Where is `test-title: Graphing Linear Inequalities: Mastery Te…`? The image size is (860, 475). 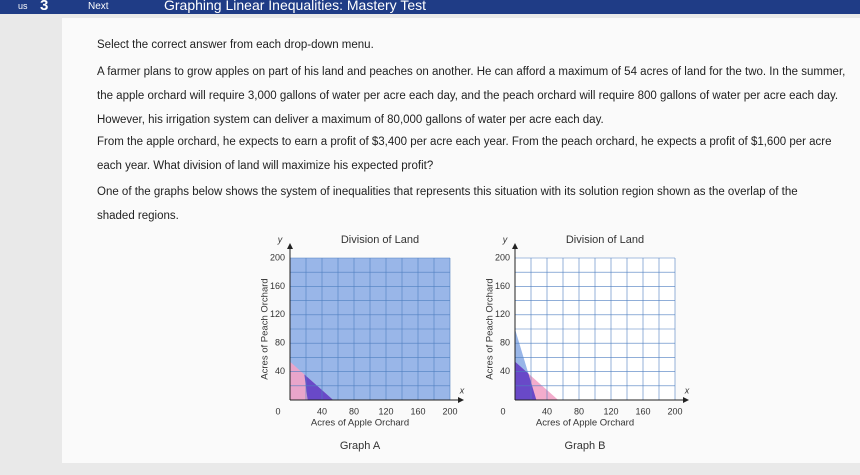 test-title: Graphing Linear Inequalities: Mastery Te… is located at coordinates (295, 6).